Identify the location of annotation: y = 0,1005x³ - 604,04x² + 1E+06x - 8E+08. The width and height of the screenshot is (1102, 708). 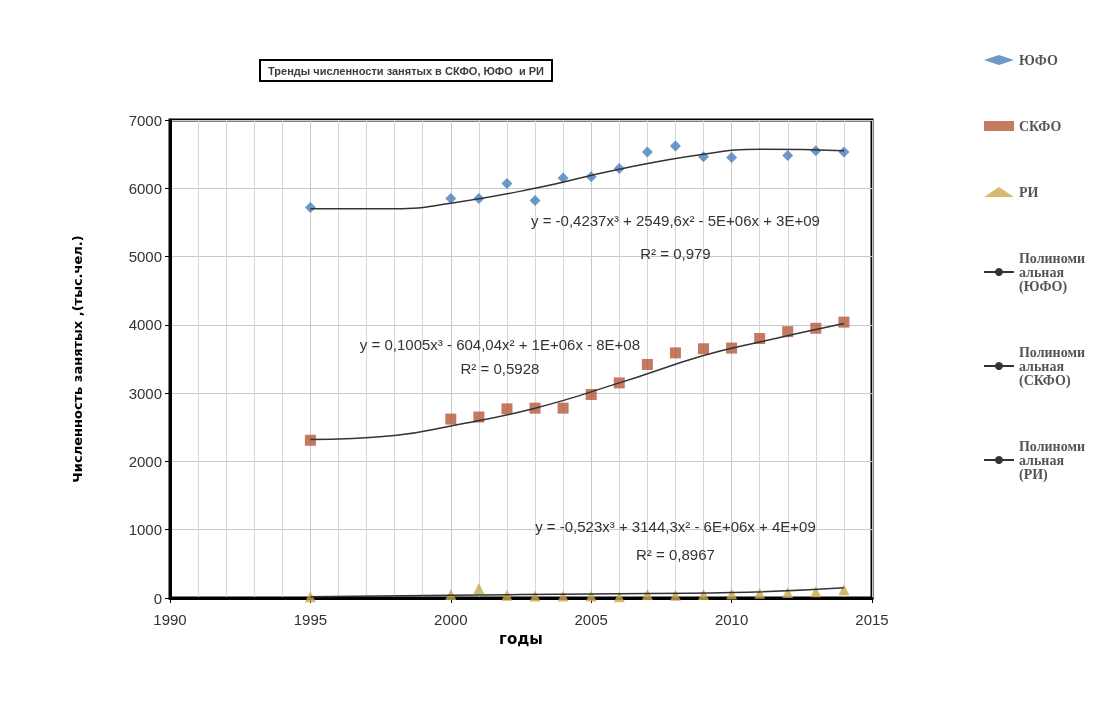
(500, 345).